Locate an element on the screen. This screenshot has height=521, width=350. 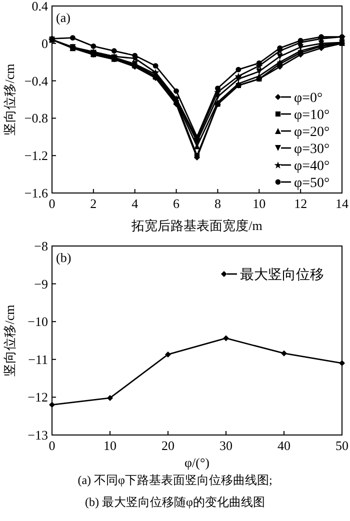
legend-label: φ=30° is located at coordinates (312, 149).